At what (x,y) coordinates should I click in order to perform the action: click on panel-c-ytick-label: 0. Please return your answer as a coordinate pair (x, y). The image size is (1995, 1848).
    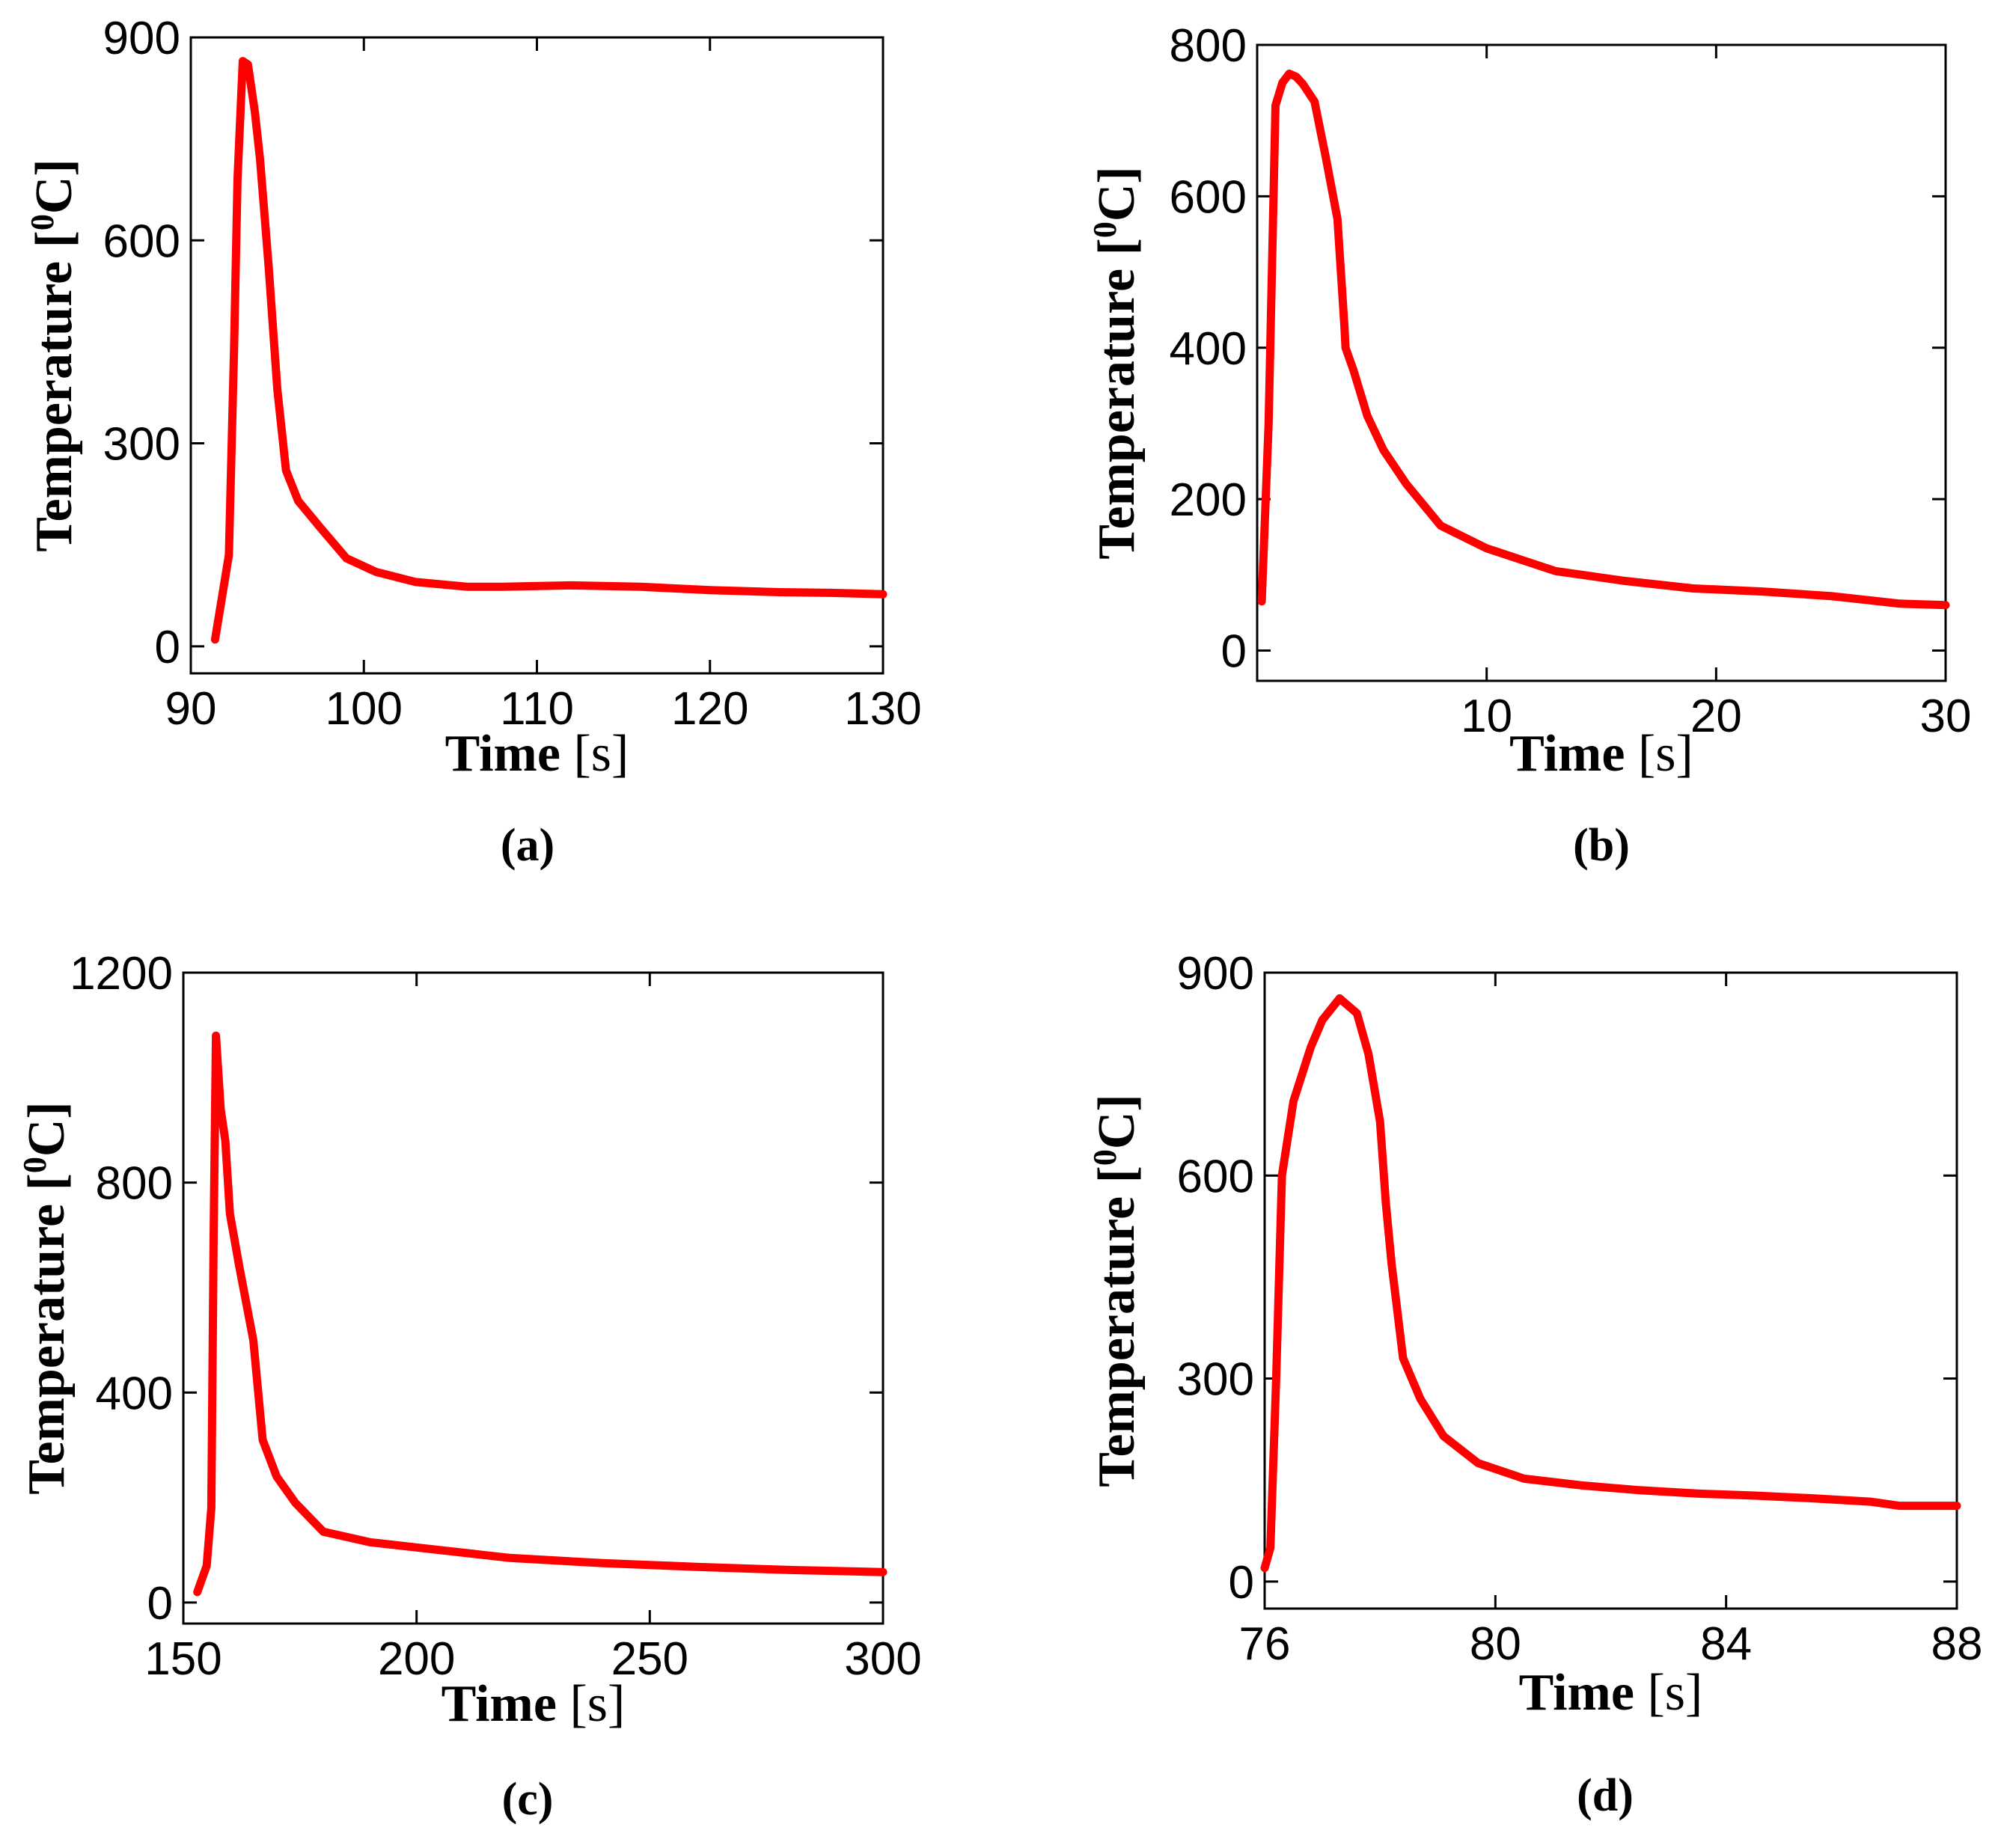
    Looking at the image, I should click on (160, 1604).